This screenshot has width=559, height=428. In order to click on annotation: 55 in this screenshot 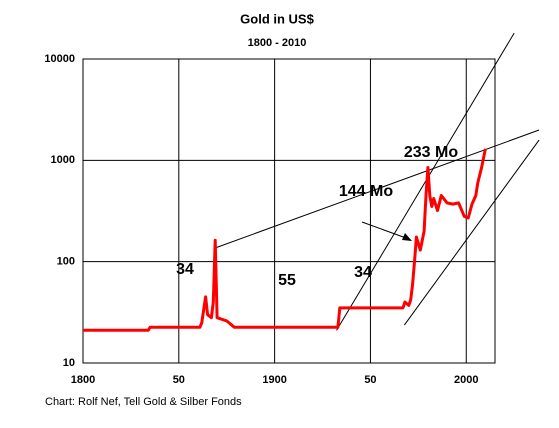, I will do `click(287, 280)`.